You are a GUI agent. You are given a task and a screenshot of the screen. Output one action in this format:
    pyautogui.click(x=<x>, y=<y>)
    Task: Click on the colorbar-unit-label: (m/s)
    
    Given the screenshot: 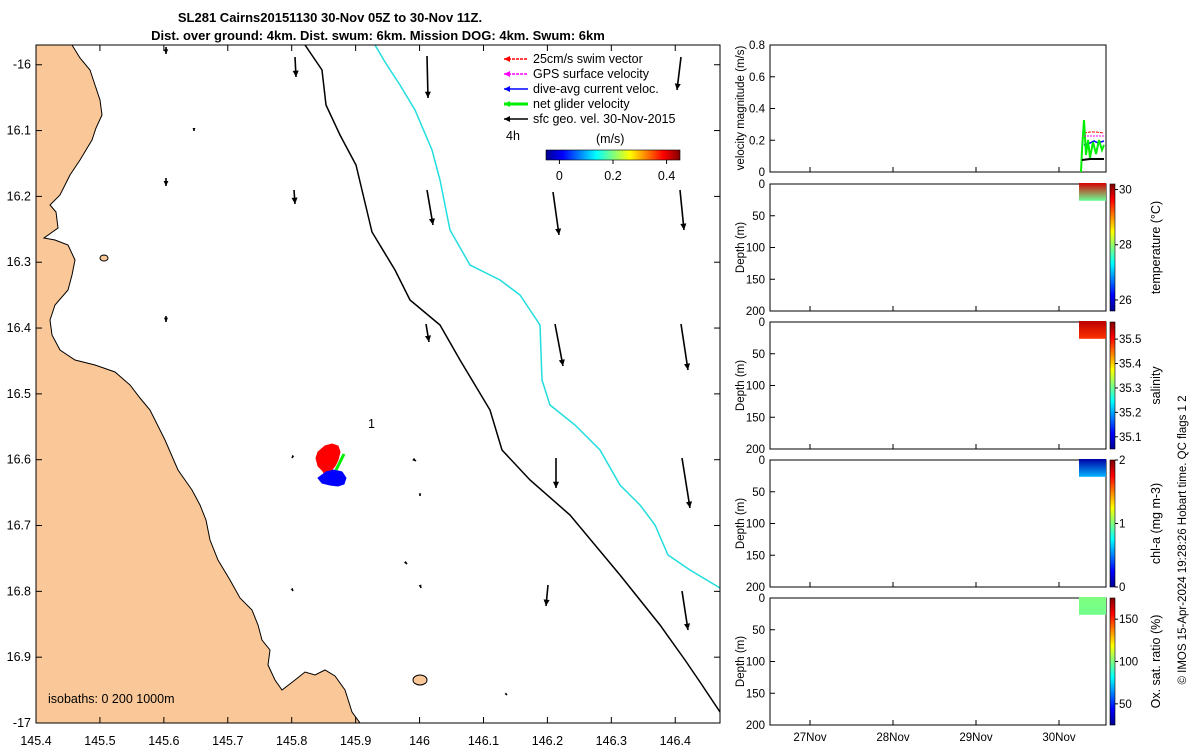 What is the action you would take?
    pyautogui.click(x=610, y=139)
    